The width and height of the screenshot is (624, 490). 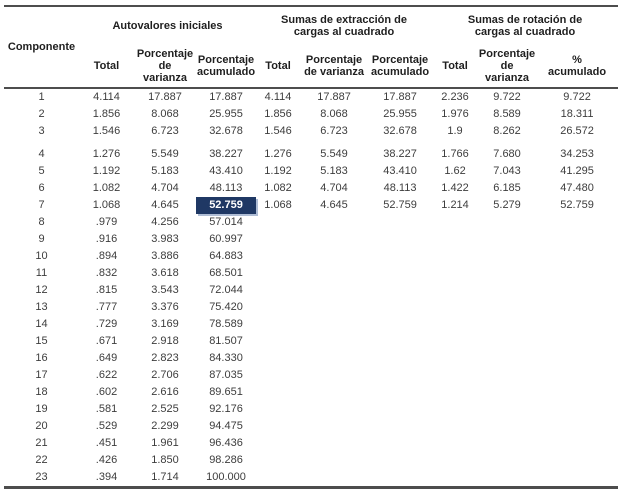 What do you see at coordinates (41, 131) in the screenshot?
I see `component-number-cell: 3` at bounding box center [41, 131].